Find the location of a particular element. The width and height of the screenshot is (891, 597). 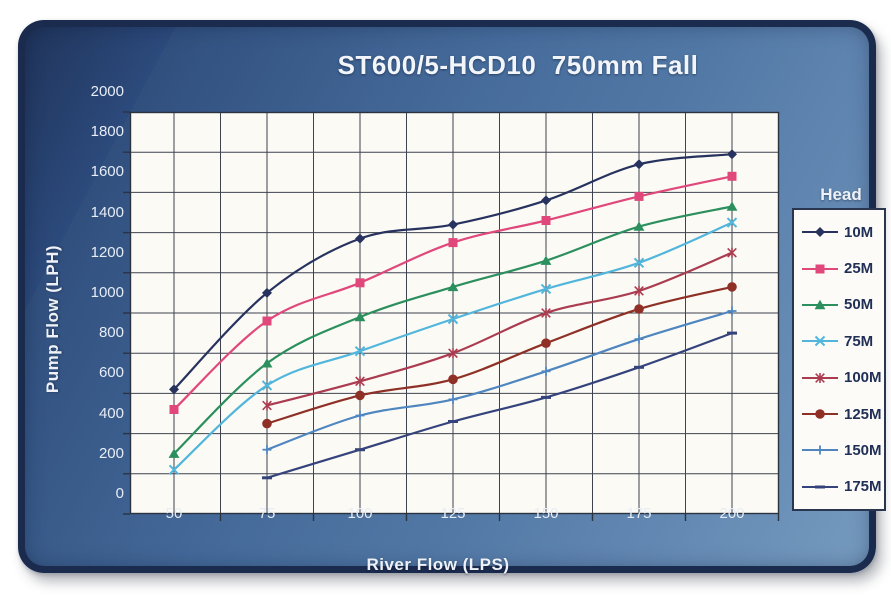

y-tick-600: 600 is located at coordinates (111, 373).